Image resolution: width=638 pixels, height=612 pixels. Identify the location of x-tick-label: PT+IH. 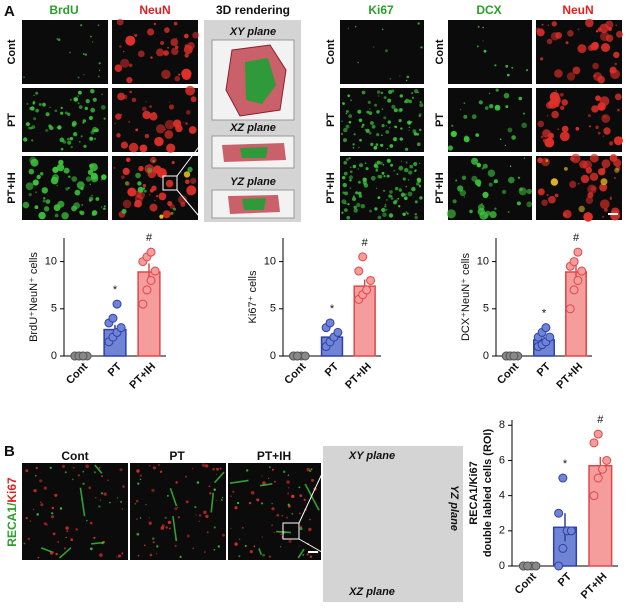
(594, 586).